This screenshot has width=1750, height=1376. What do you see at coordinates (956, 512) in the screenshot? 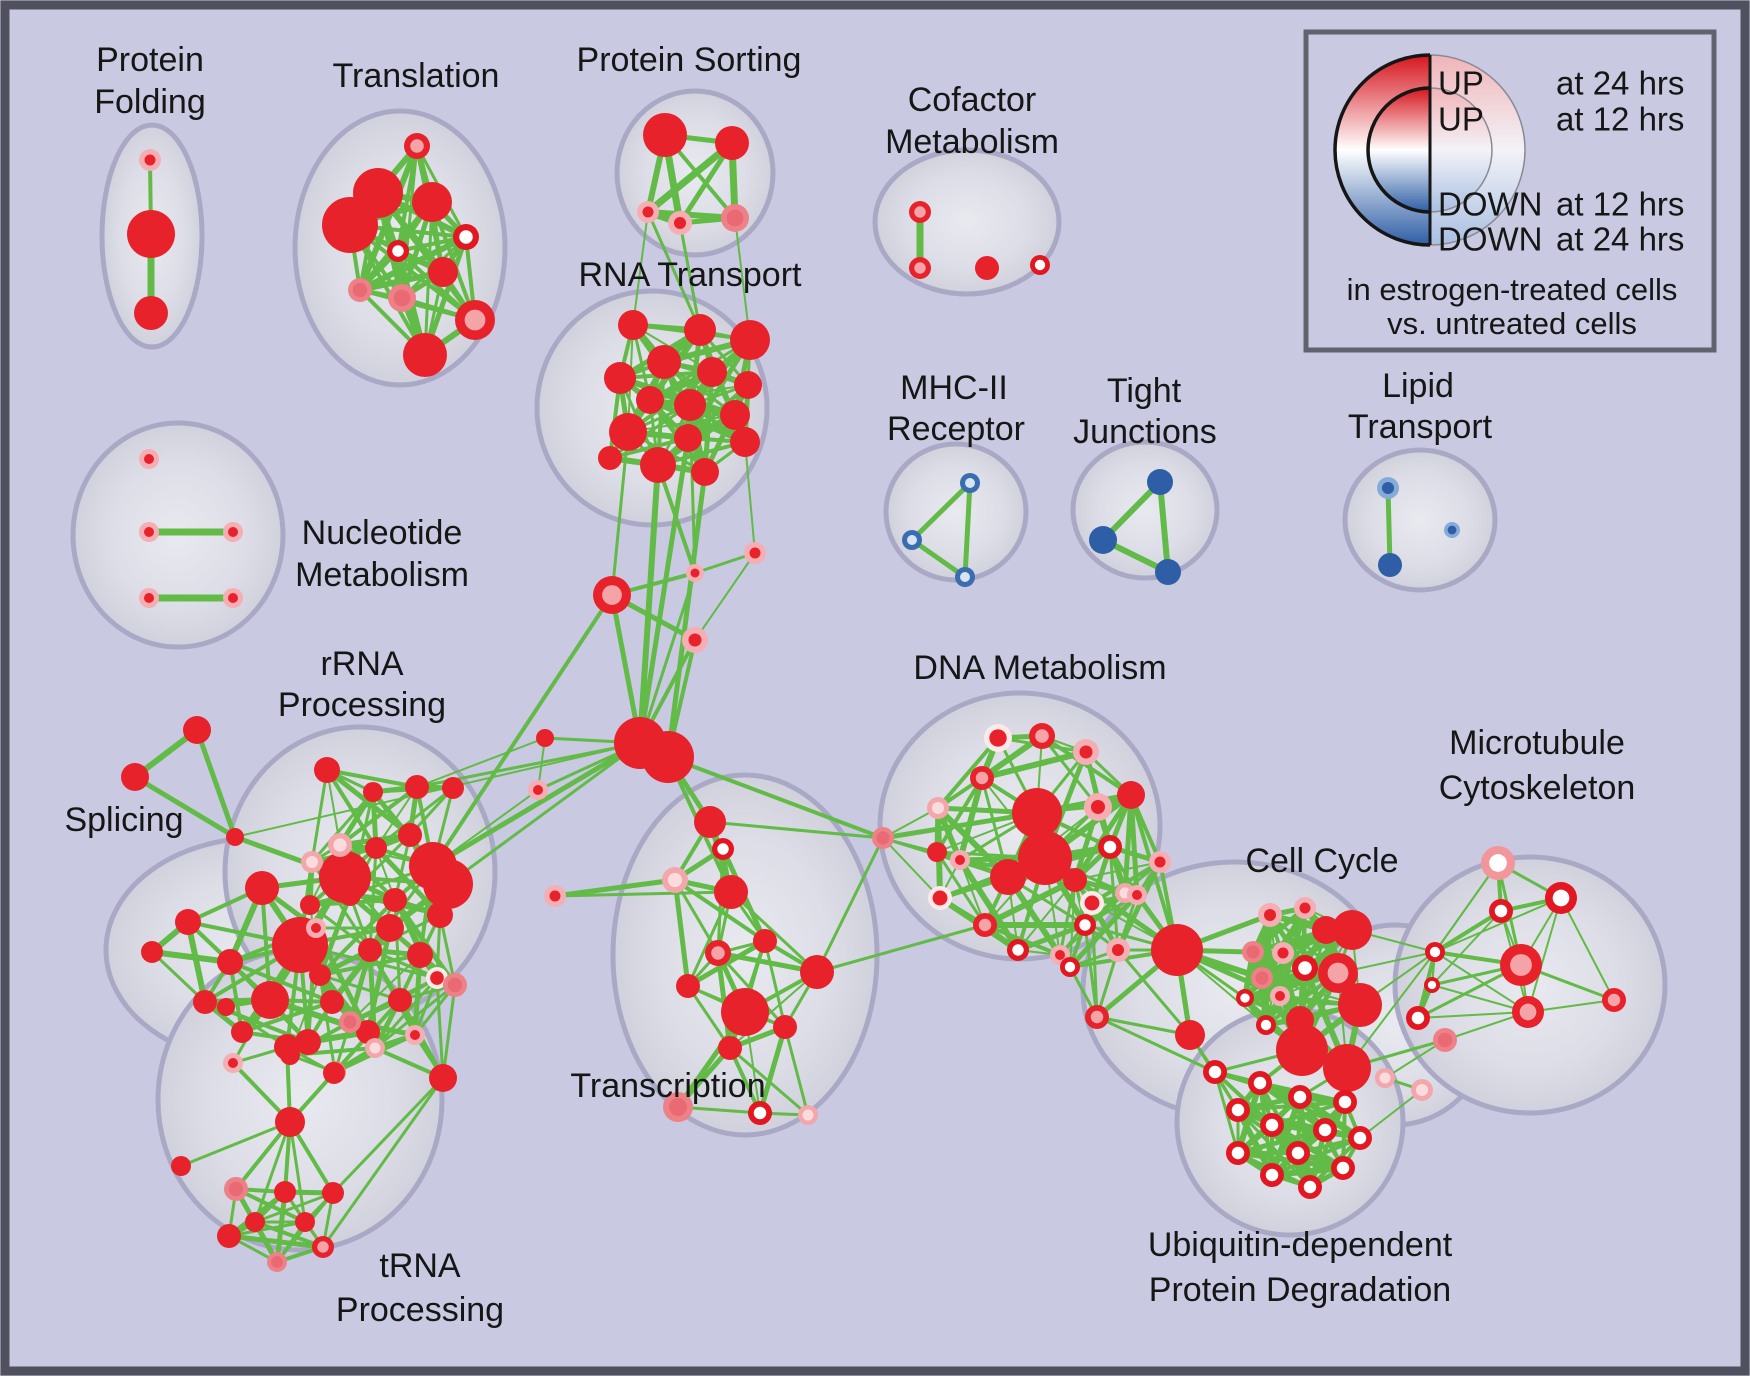
I see `cluster-ellipse-mhc-ii-receptor` at bounding box center [956, 512].